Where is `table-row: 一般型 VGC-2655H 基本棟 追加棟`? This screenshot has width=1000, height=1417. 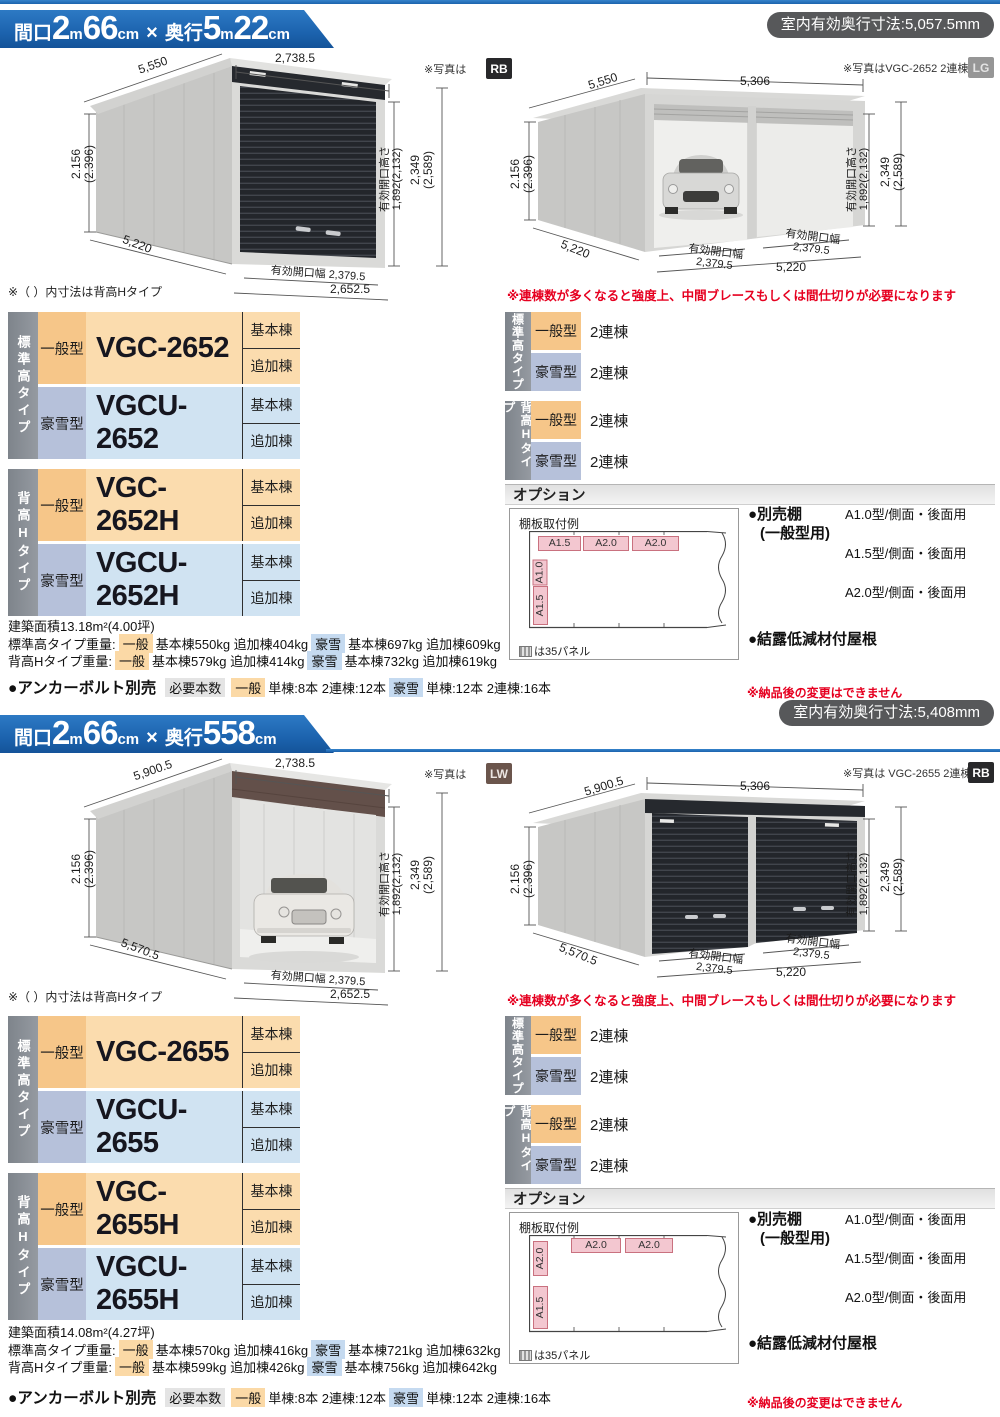 table-row: 一般型 VGC-2655H 基本棟 追加棟 is located at coordinates (169, 1209).